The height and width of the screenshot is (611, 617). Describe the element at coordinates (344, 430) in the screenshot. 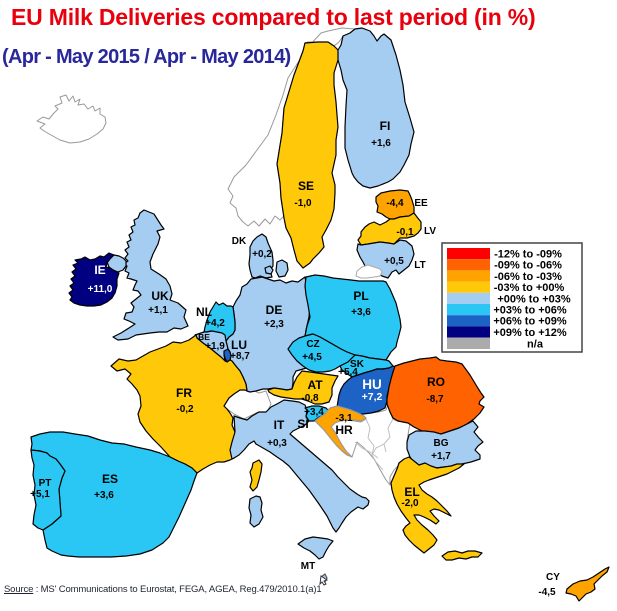

I see `svg-text: HR` at that location.